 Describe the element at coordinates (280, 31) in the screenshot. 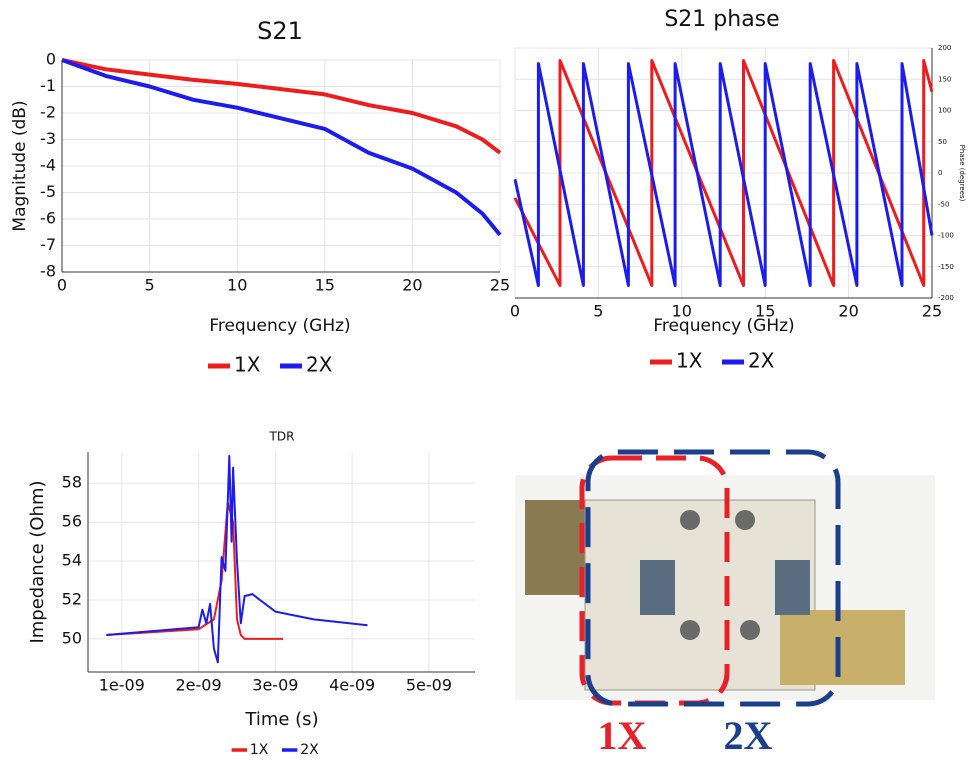

I see `chart-title: S21` at that location.